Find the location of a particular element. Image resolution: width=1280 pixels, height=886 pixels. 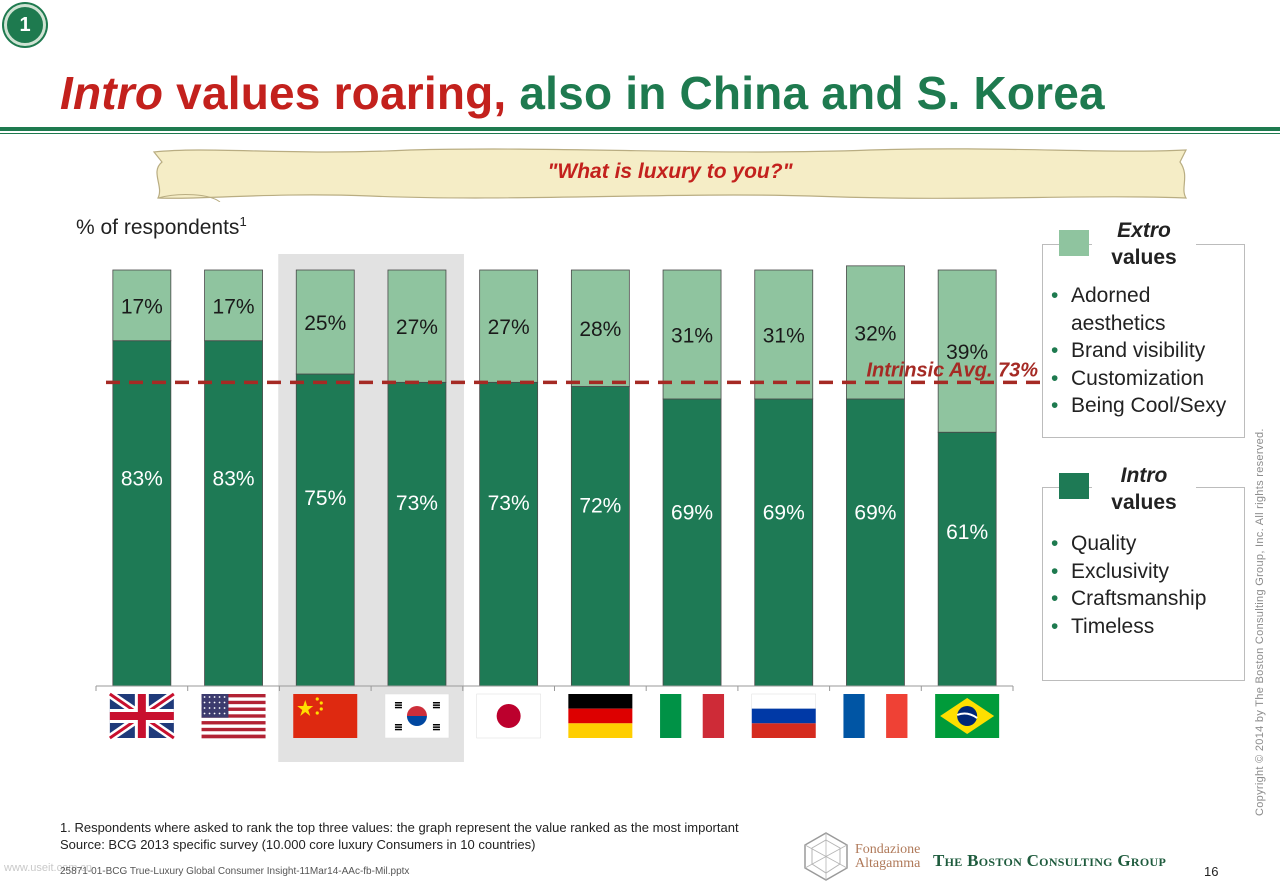

fondazione-altagamma-logo: Fondazione Altagamma is located at coordinates (887, 857).